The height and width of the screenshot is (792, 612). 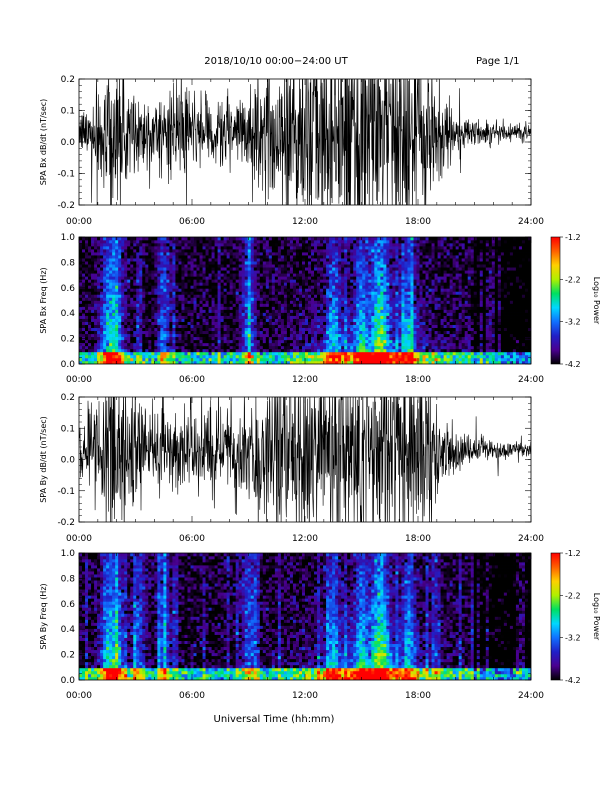 What do you see at coordinates (305, 222) in the screenshot?
I see `x-tick-label: 12:00` at bounding box center [305, 222].